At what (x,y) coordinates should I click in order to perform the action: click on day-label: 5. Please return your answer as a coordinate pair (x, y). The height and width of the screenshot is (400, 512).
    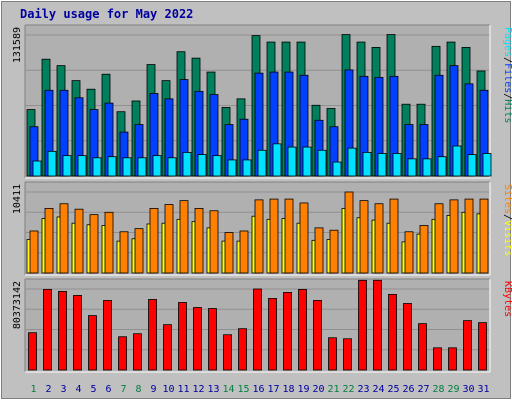
    Looking at the image, I should click on (93, 389).